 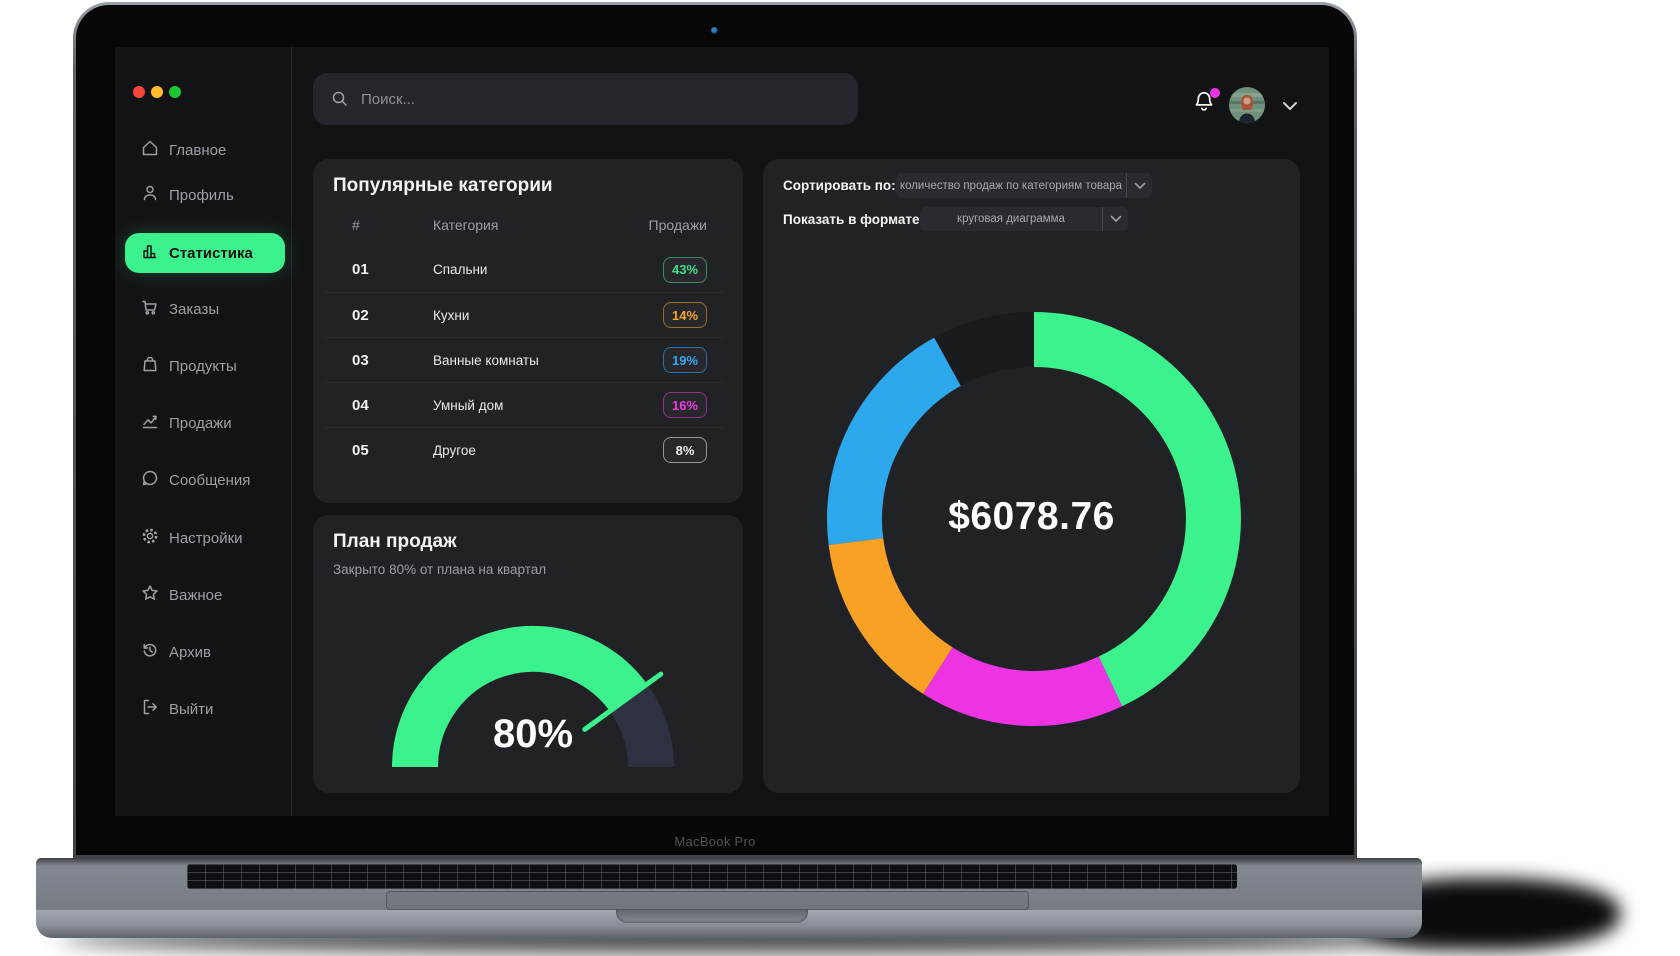 What do you see at coordinates (712, 916) in the screenshot?
I see `lid-notch` at bounding box center [712, 916].